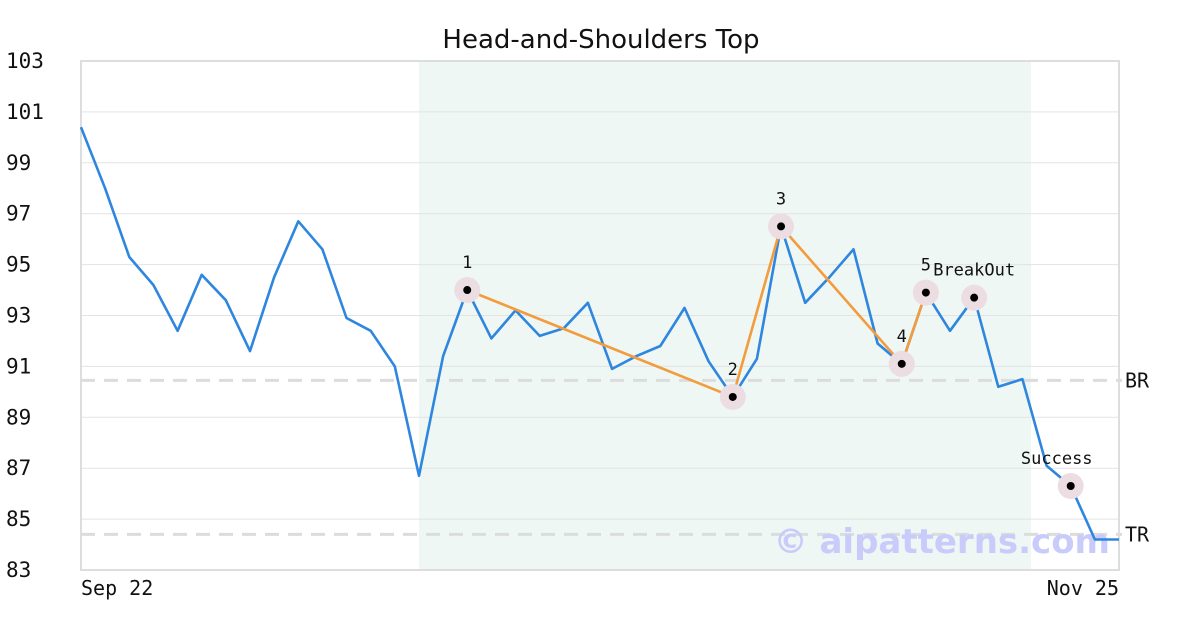  Describe the element at coordinates (18, 519) in the screenshot. I see `y-tick-label: 85` at that location.